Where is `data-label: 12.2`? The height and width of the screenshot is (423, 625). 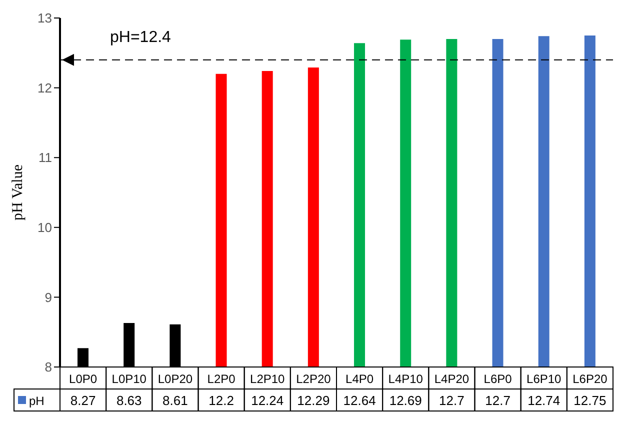
data-label: 12.2 is located at coordinates (221, 400).